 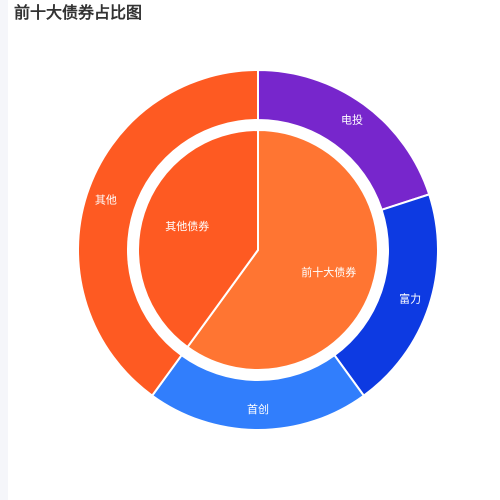 What do you see at coordinates (106, 200) in the screenshot?
I see `outer-slice-label-3: 其他` at bounding box center [106, 200].